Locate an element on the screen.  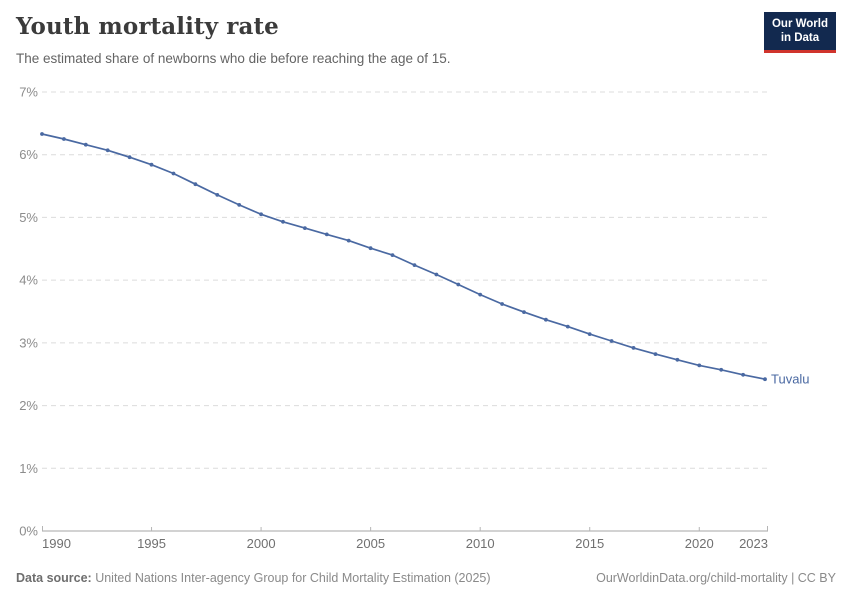
y-axis-tick-label: 3% is located at coordinates (28, 342).